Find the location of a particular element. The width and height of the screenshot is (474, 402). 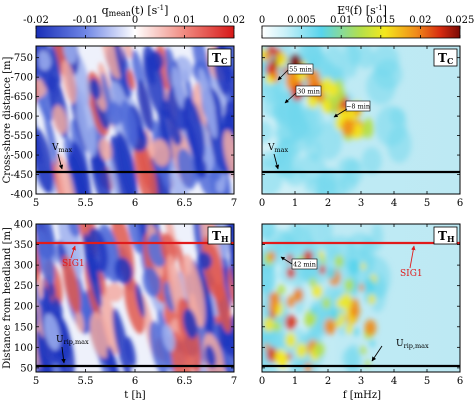

tag-bottom-right: TH is located at coordinates (445, 235).